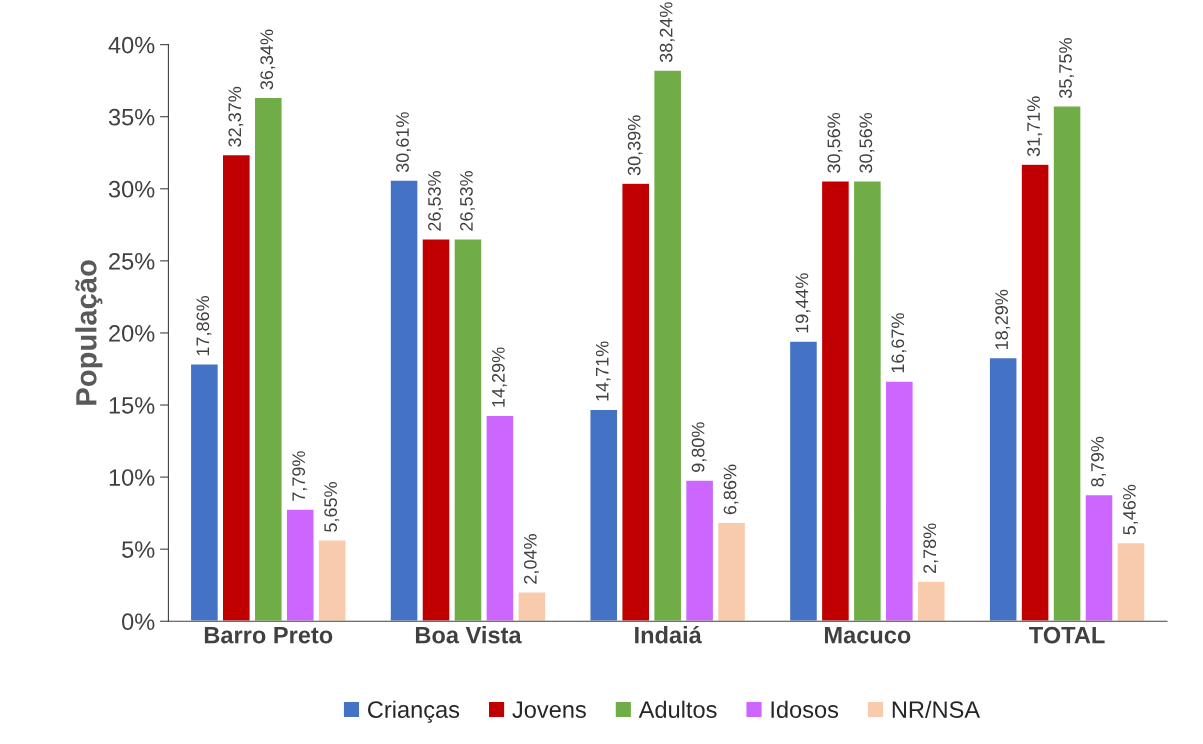  I want to click on data-label: 35,75%, so click(1067, 68).